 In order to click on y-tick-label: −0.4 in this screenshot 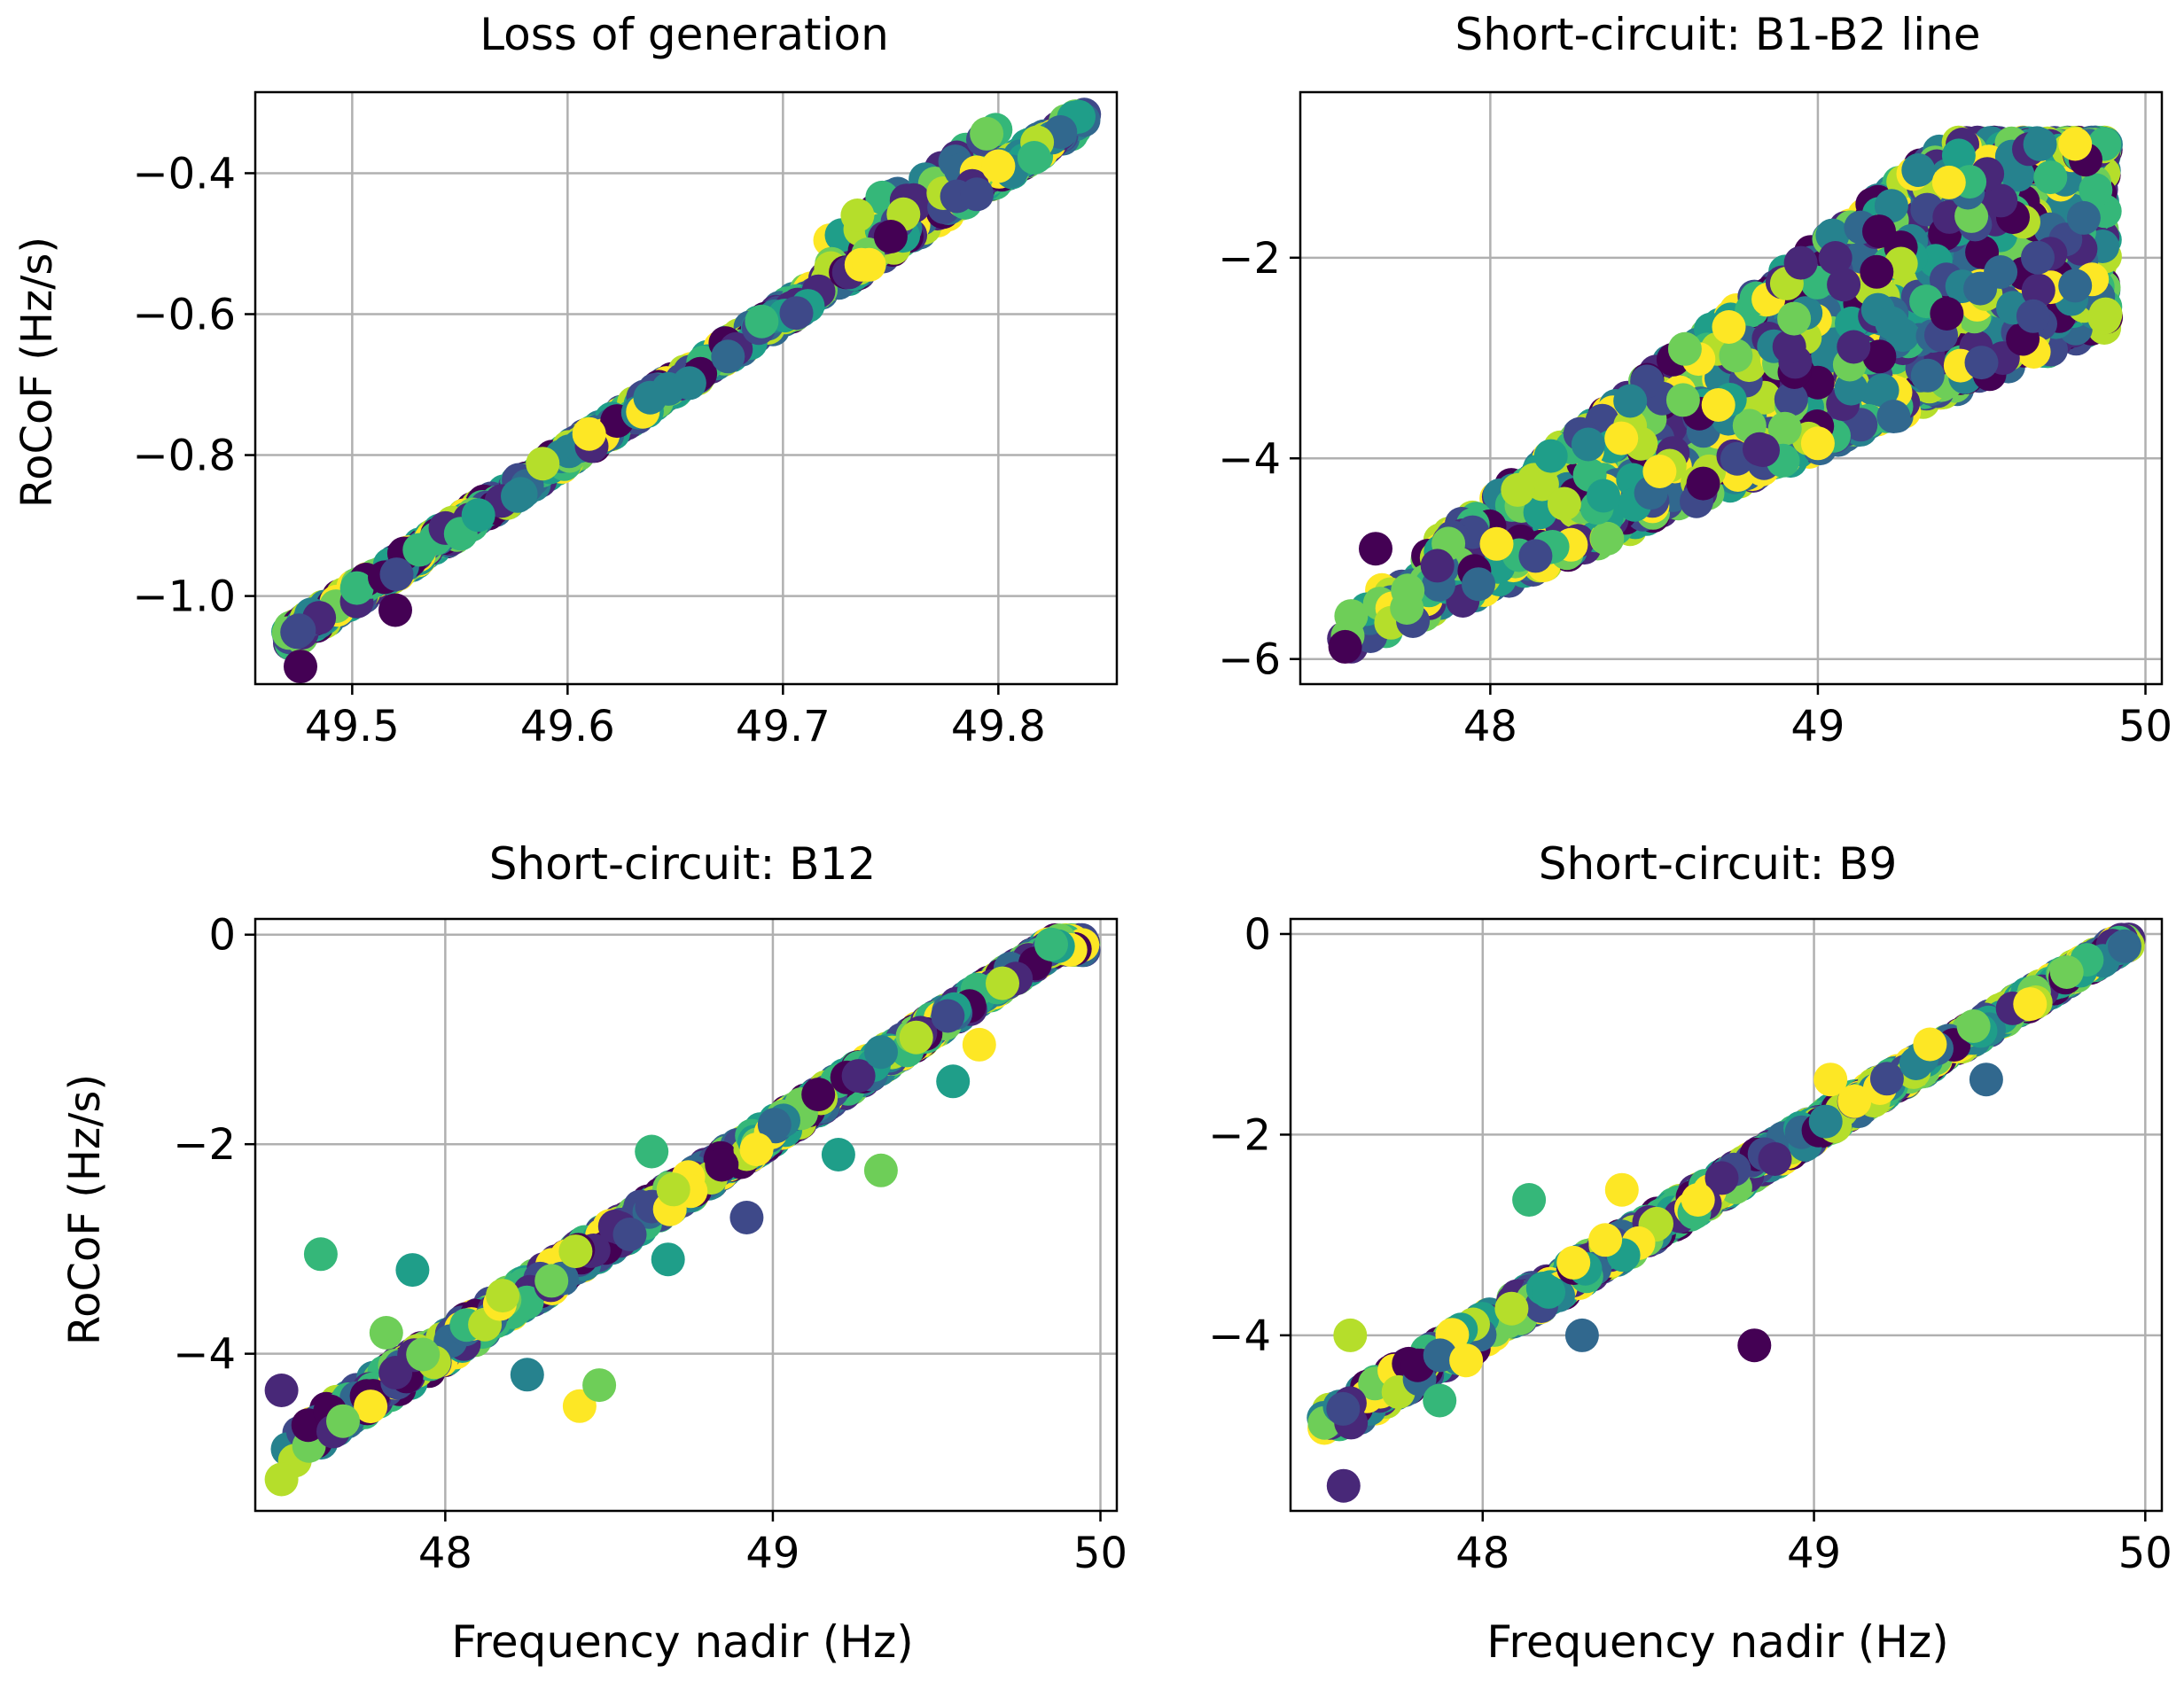, I will do `click(184, 173)`.